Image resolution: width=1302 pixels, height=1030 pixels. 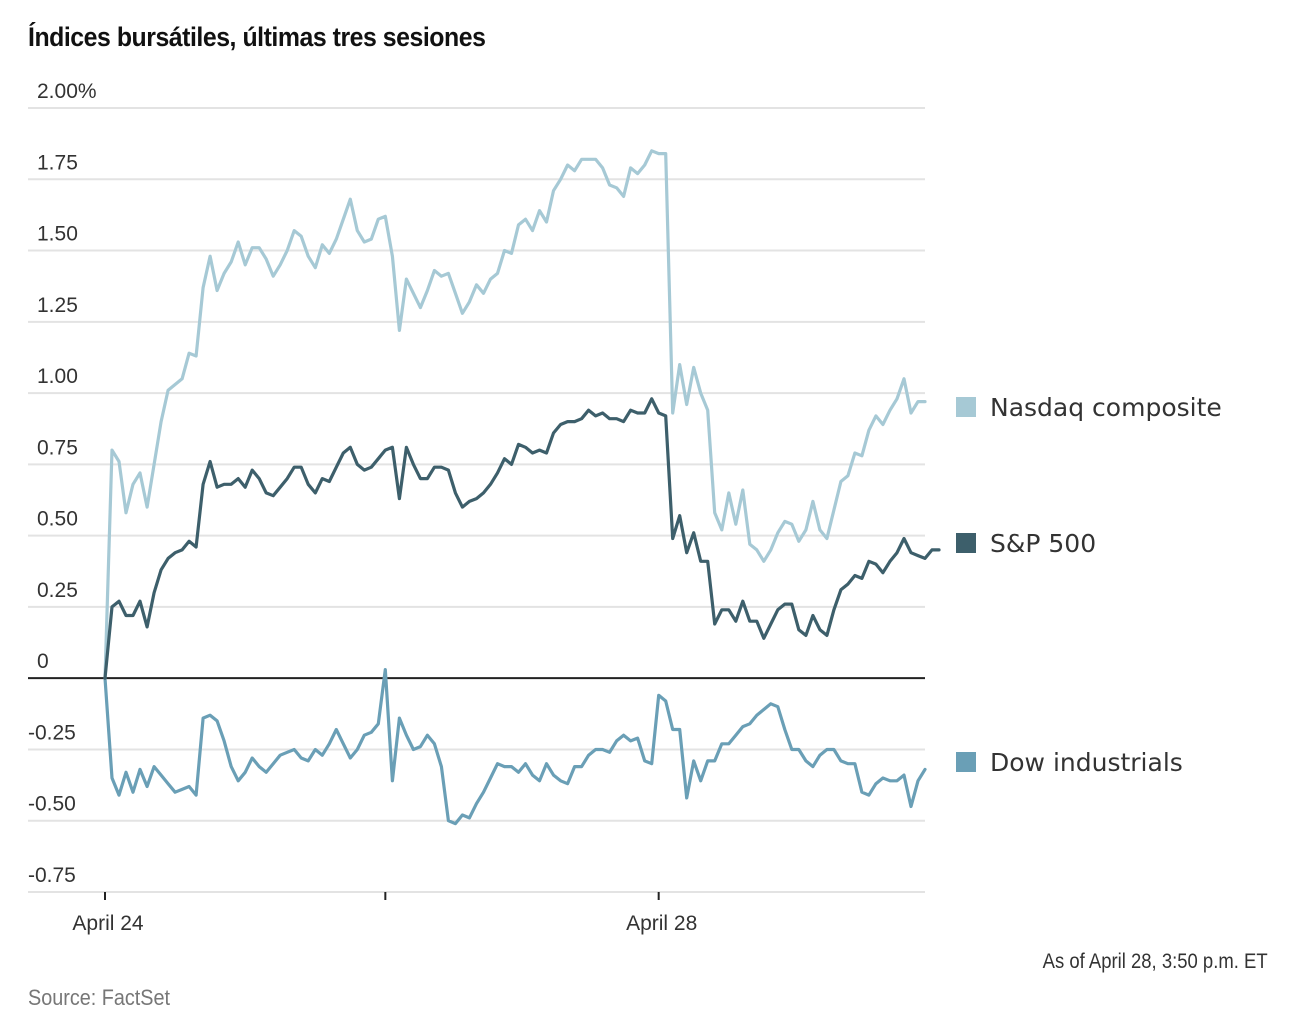 What do you see at coordinates (52, 875) in the screenshot?
I see `y-tick-label: -0.75` at bounding box center [52, 875].